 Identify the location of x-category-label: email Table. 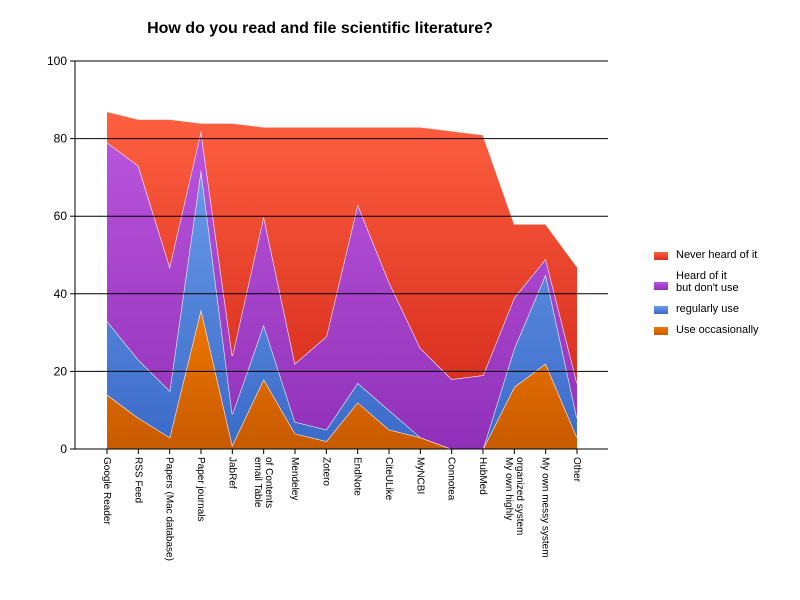
(257, 482).